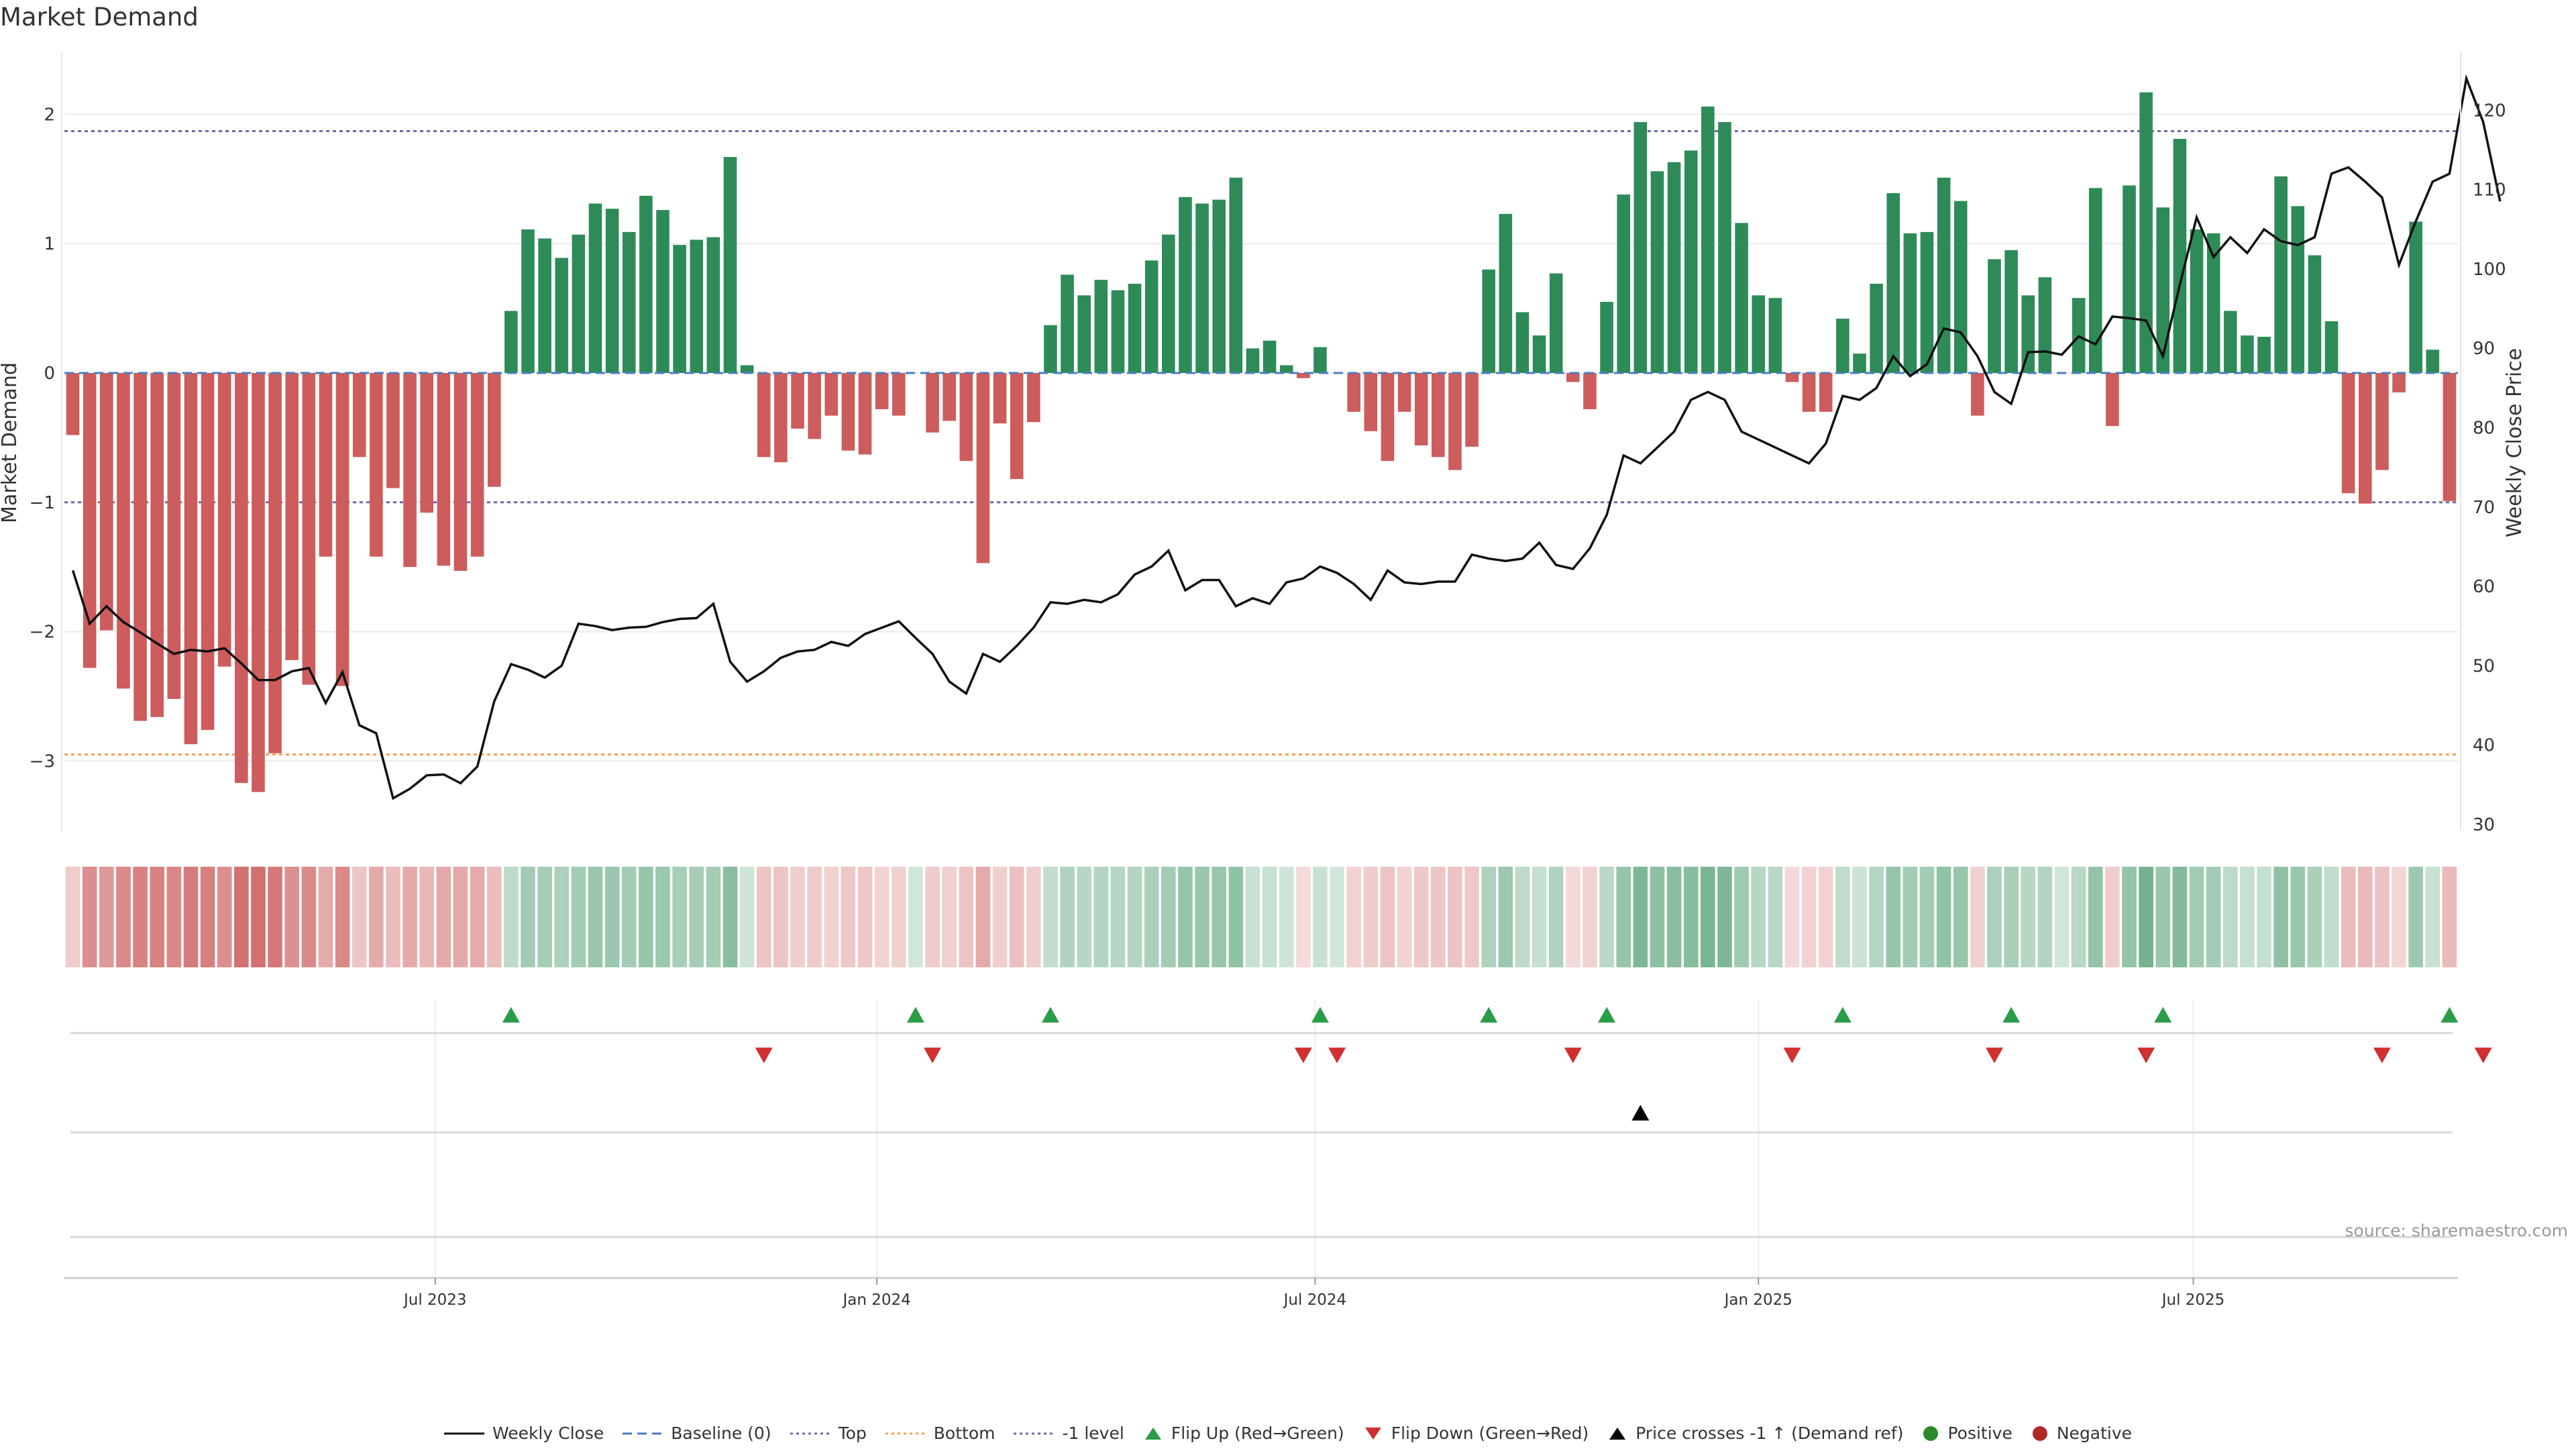 The width and height of the screenshot is (2576, 1449). What do you see at coordinates (1372, 1433) in the screenshot?
I see `triangle-down-icon` at bounding box center [1372, 1433].